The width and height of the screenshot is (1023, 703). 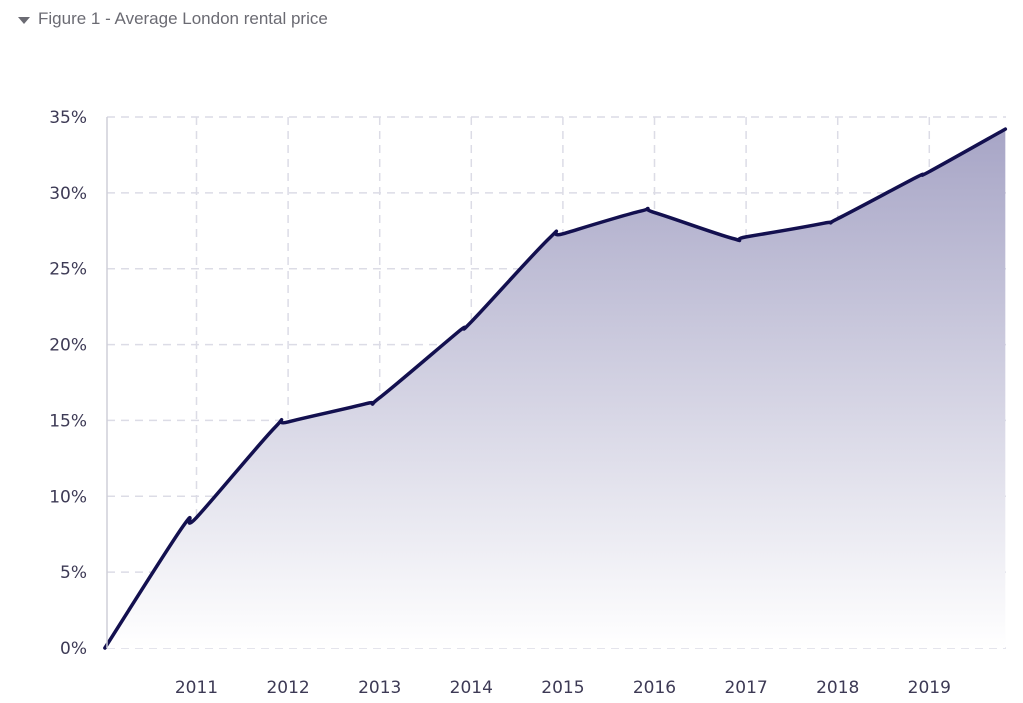 I want to click on x-tick-label: 2015, so click(x=562, y=688).